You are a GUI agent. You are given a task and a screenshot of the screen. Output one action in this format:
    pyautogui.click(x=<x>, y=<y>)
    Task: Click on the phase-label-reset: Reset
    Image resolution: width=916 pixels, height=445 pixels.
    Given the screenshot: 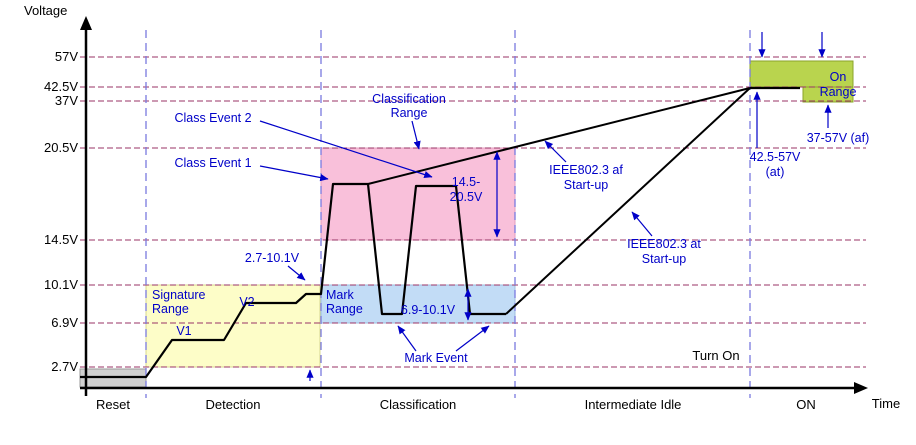 What is the action you would take?
    pyautogui.click(x=113, y=404)
    